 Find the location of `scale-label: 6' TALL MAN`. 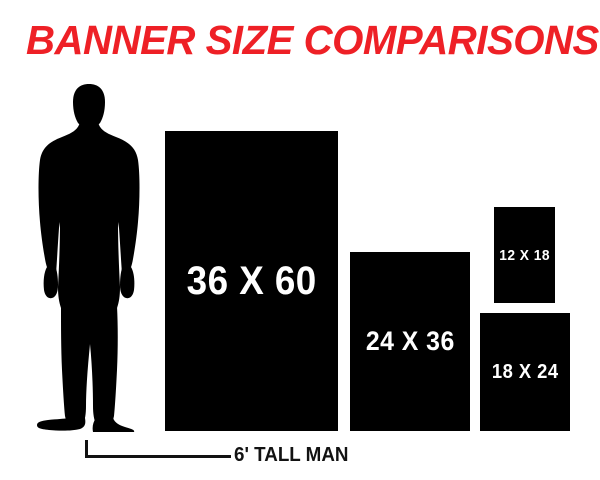

scale-label: 6' TALL MAN is located at coordinates (291, 455).